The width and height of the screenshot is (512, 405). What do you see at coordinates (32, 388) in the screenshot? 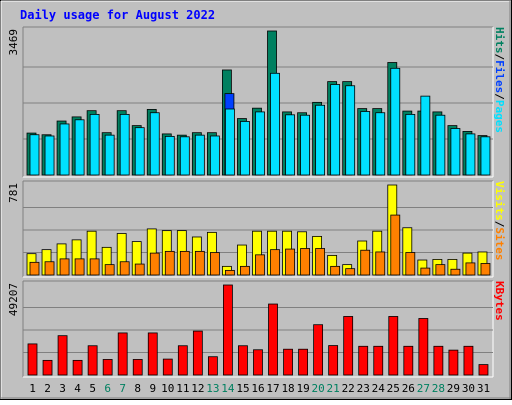
I see `x-tick-label: 1` at bounding box center [32, 388].